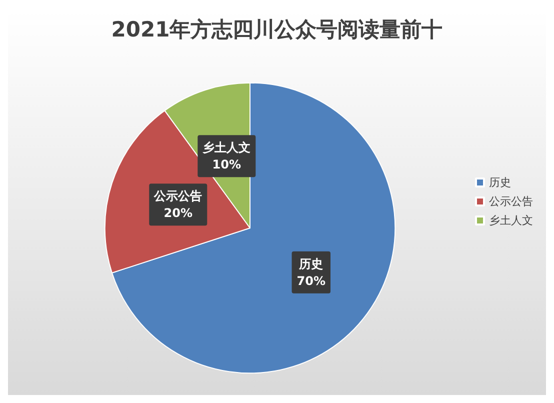 Image resolution: width=554 pixels, height=403 pixels. Describe the element at coordinates (177, 196) in the screenshot. I see `slice-label: 公示公告` at that location.